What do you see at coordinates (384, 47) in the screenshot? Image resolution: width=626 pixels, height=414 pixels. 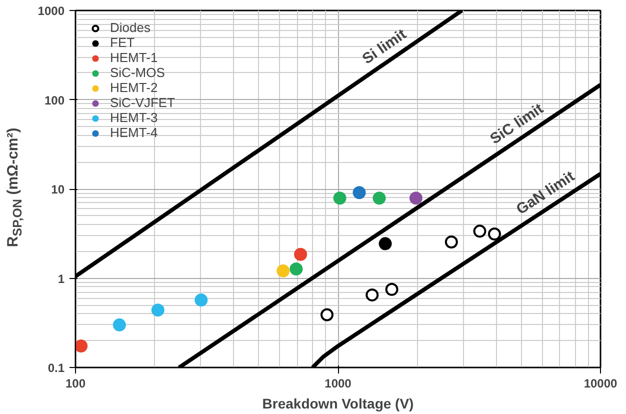 I see `text: Si limit` at bounding box center [384, 47].